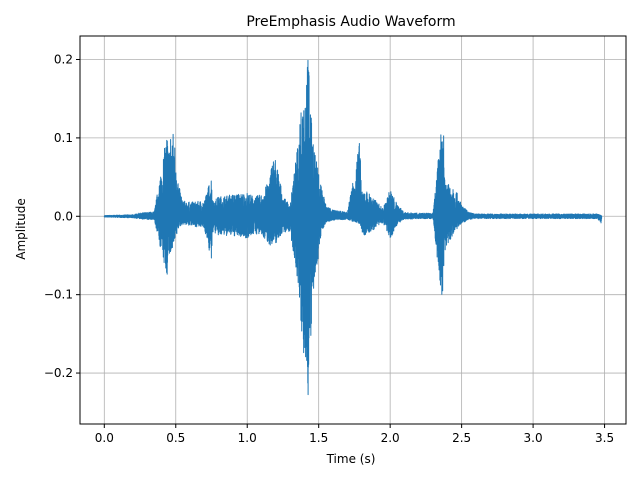  I want to click on y-tick-label: 0.1, so click(63, 138).